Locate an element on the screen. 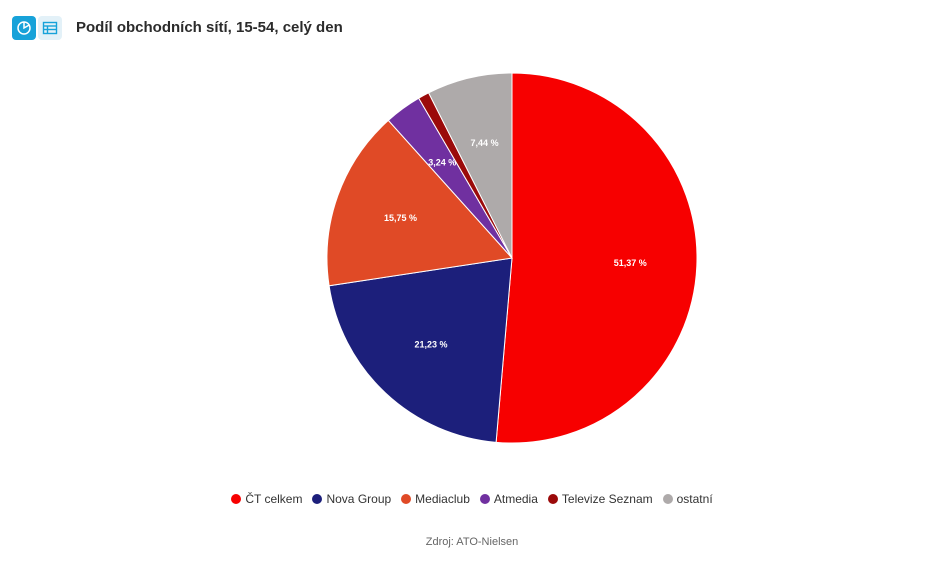  legend-item: Atmedia is located at coordinates (508, 499).